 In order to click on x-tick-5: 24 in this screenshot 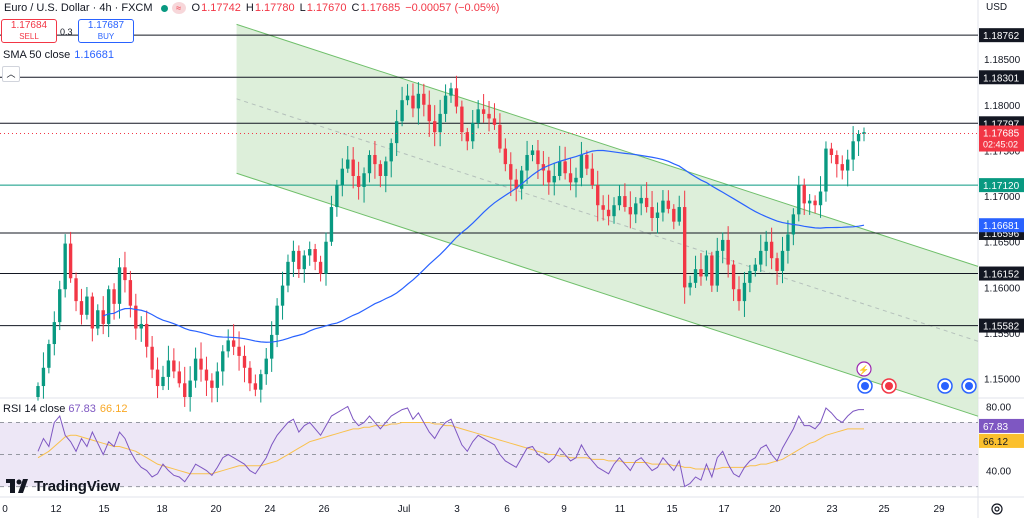, I will do `click(270, 509)`.